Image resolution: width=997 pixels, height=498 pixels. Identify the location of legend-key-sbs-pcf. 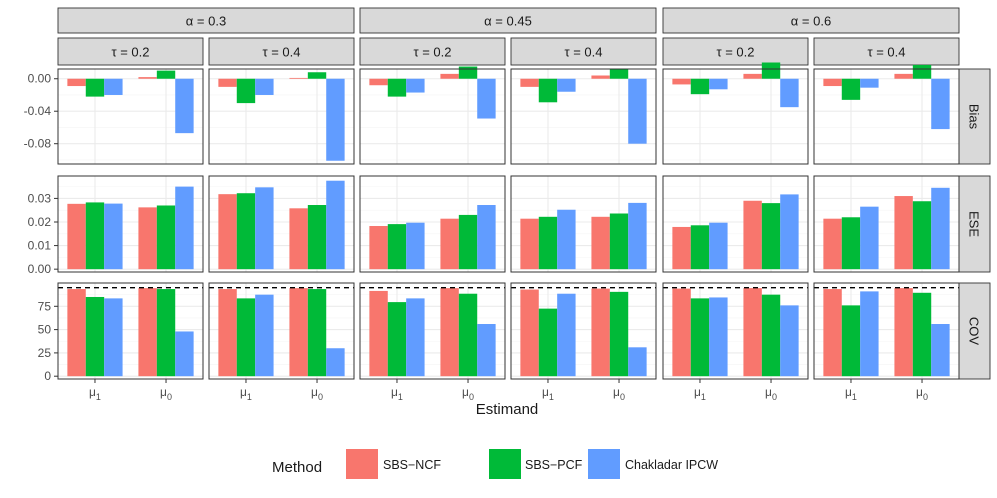
(505, 464).